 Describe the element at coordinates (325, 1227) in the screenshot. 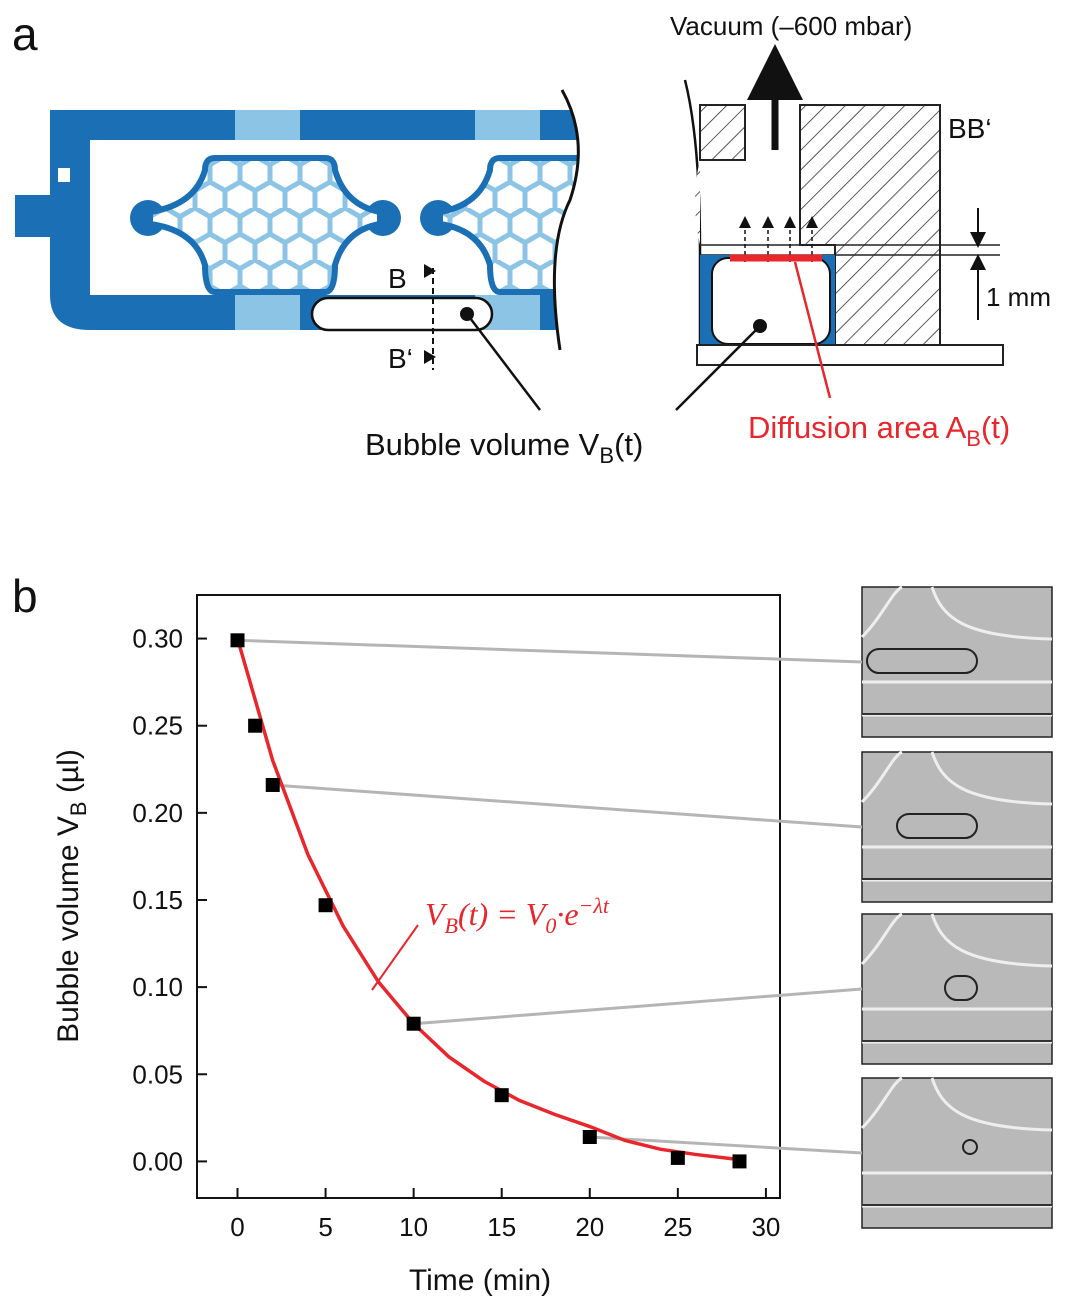

I see `x-tick-label: 5` at that location.